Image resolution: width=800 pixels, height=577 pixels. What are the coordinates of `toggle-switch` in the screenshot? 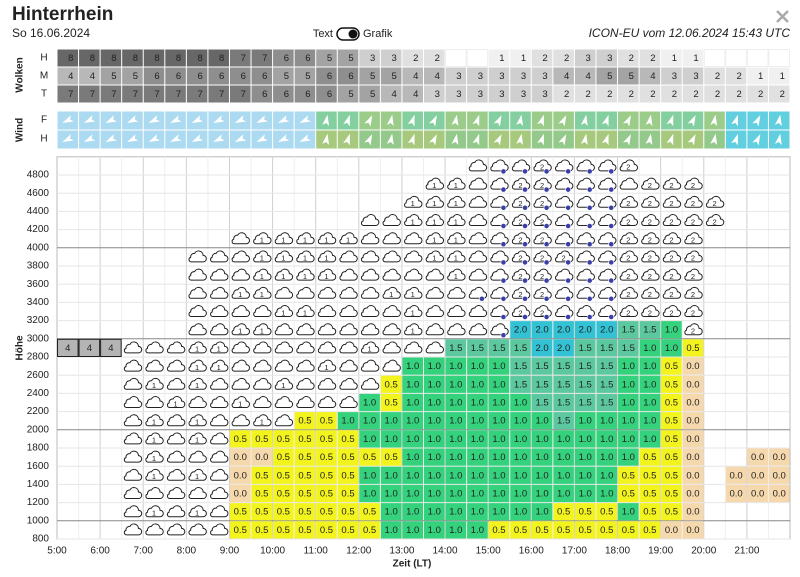 It's located at (348, 34).